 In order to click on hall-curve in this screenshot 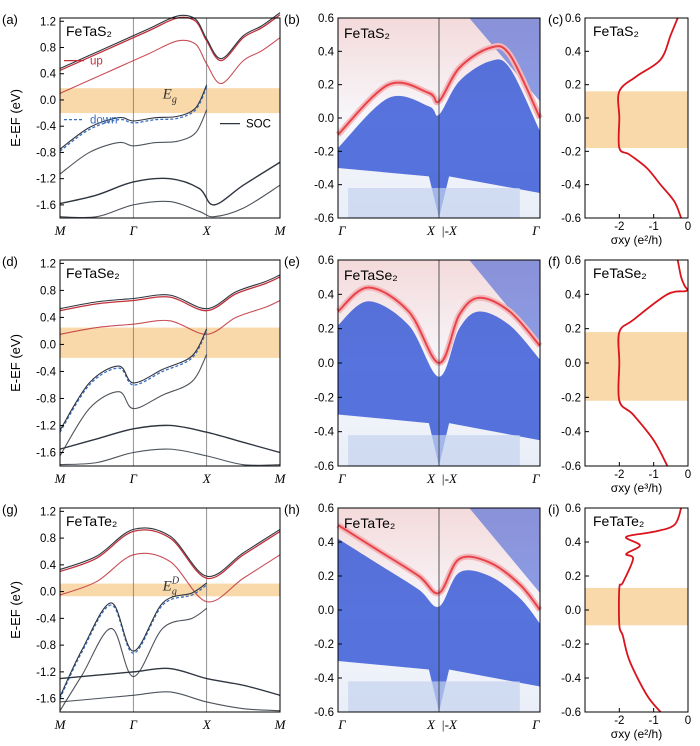, I will do `click(649, 118)`.